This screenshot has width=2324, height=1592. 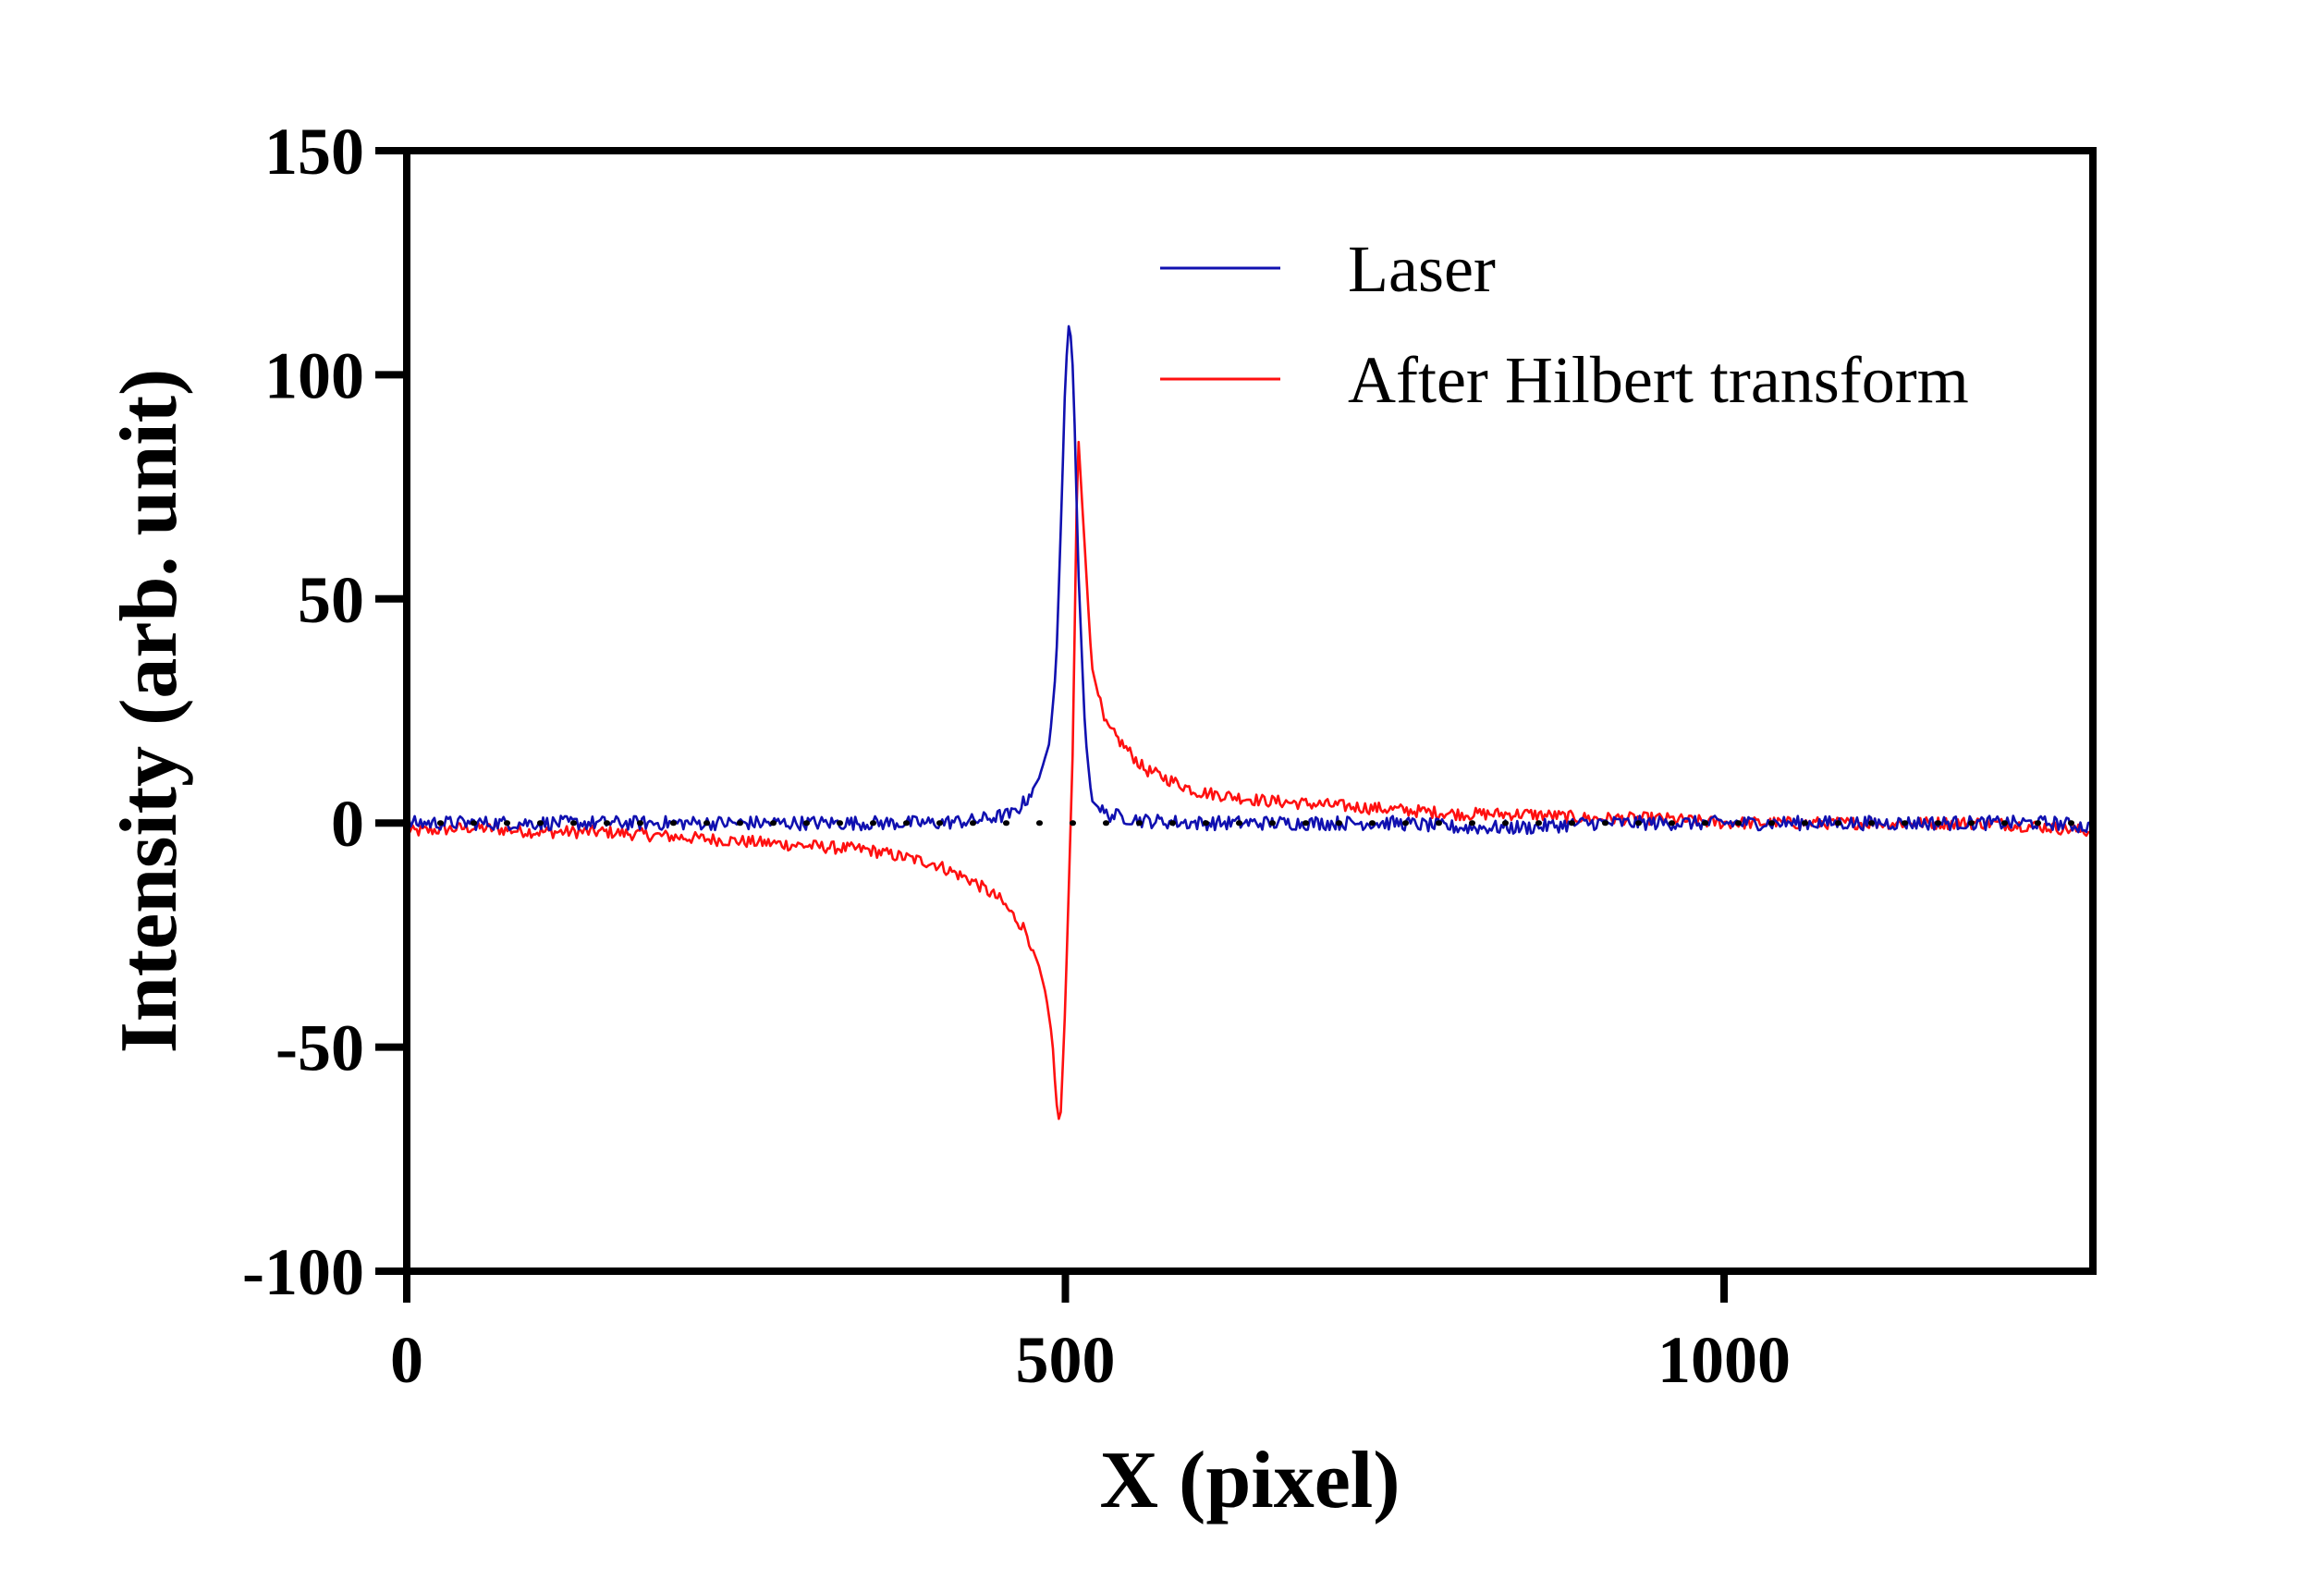 What do you see at coordinates (149, 712) in the screenshot?
I see `y-axis-title: Intensity (arb. unit)` at bounding box center [149, 712].